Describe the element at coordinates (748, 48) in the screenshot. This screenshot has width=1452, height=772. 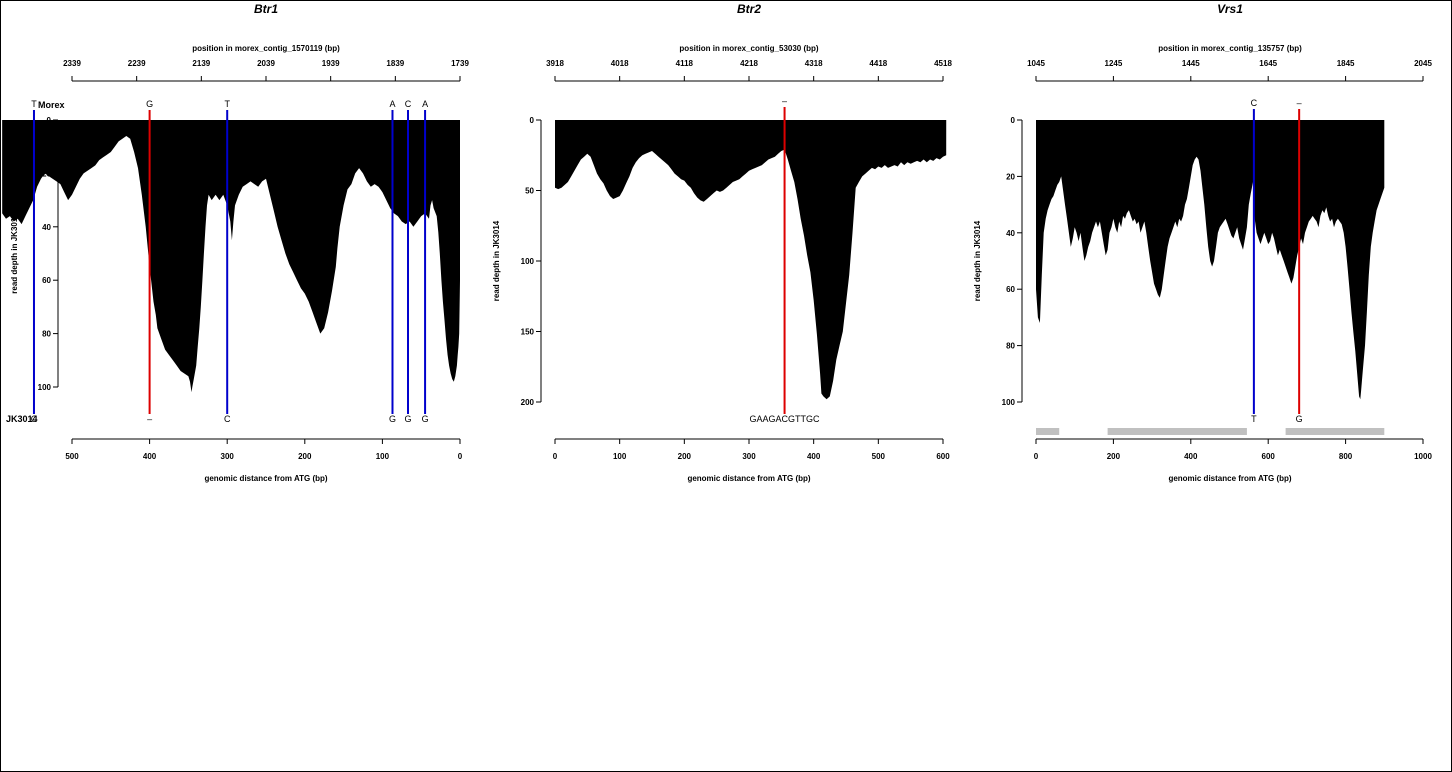
I see `top-axis-label: position in morex_contig_53030 (bp)` at that location.